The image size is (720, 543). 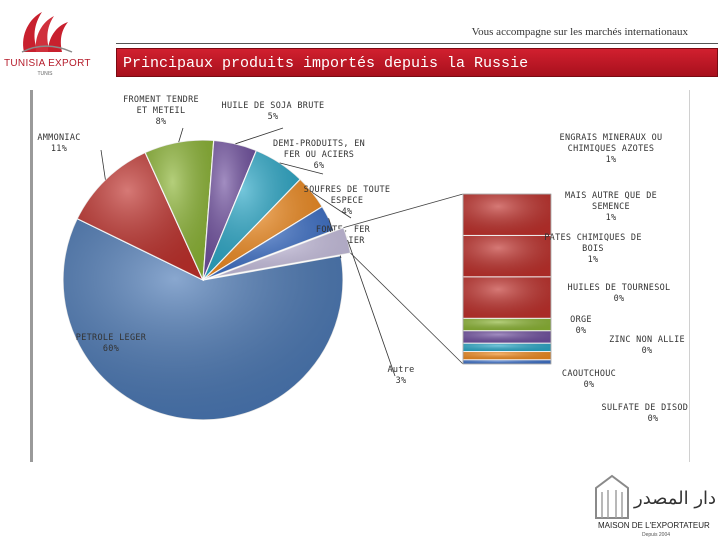 I want to click on slice-label-soufres-de-toute: SOUFRES DE TOUTE ESPECE 4%, so click(x=347, y=201).